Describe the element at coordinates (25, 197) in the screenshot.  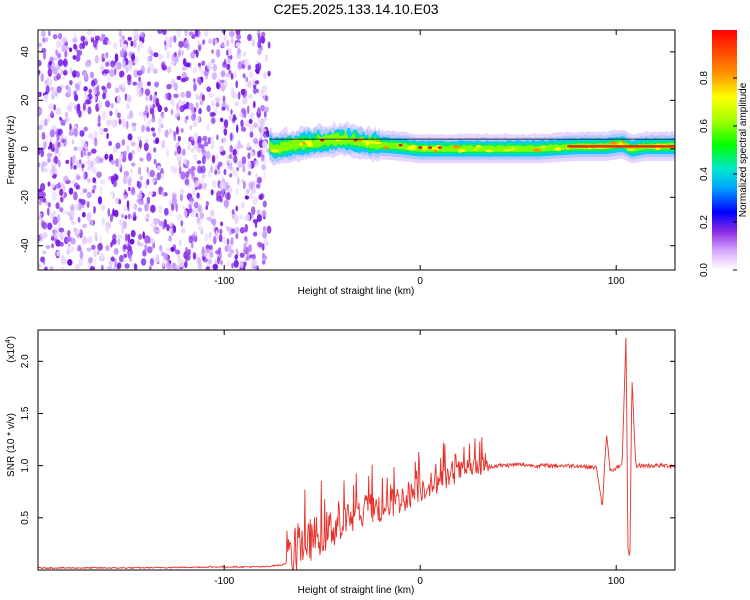
I see `y-tick-label: -20` at that location.